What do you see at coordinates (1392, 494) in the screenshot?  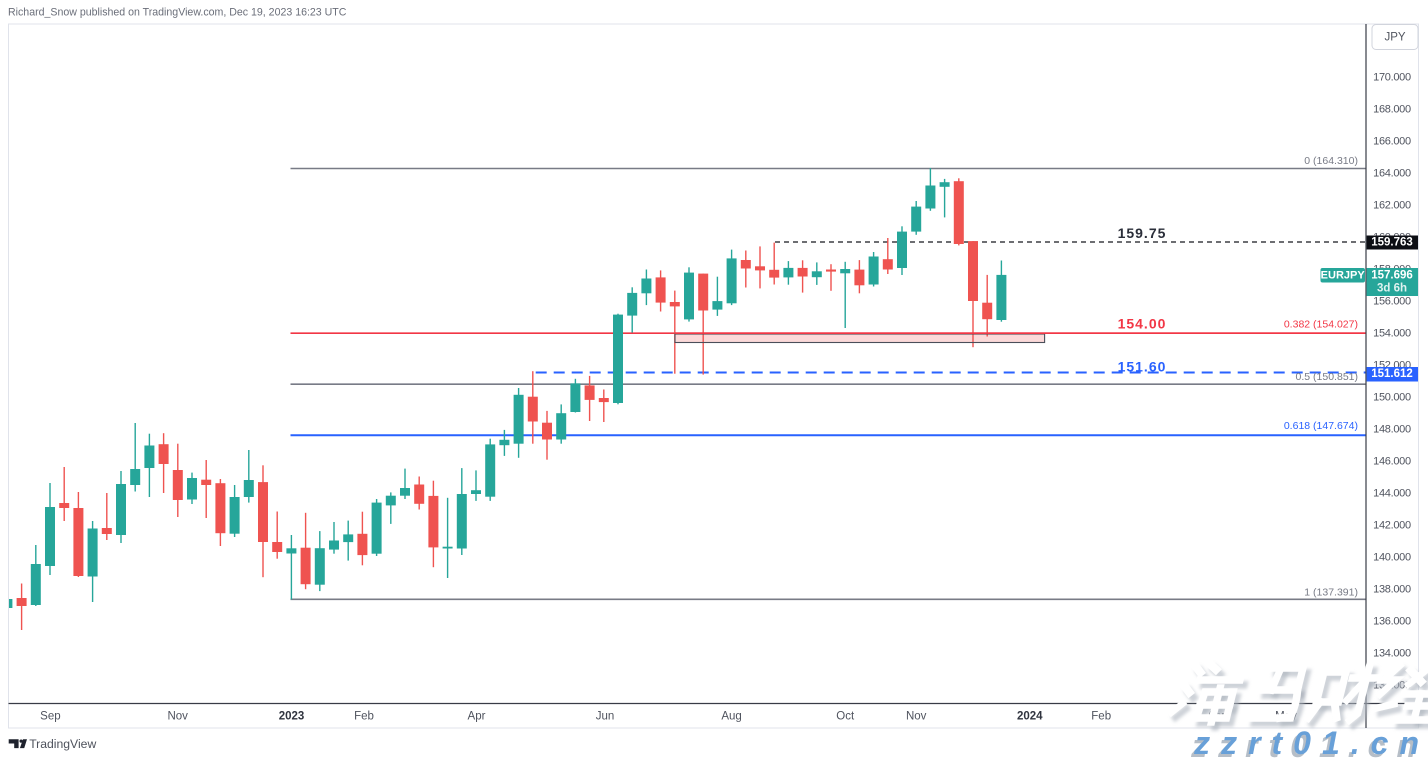 I see `svg-text: 144.000` at bounding box center [1392, 494].